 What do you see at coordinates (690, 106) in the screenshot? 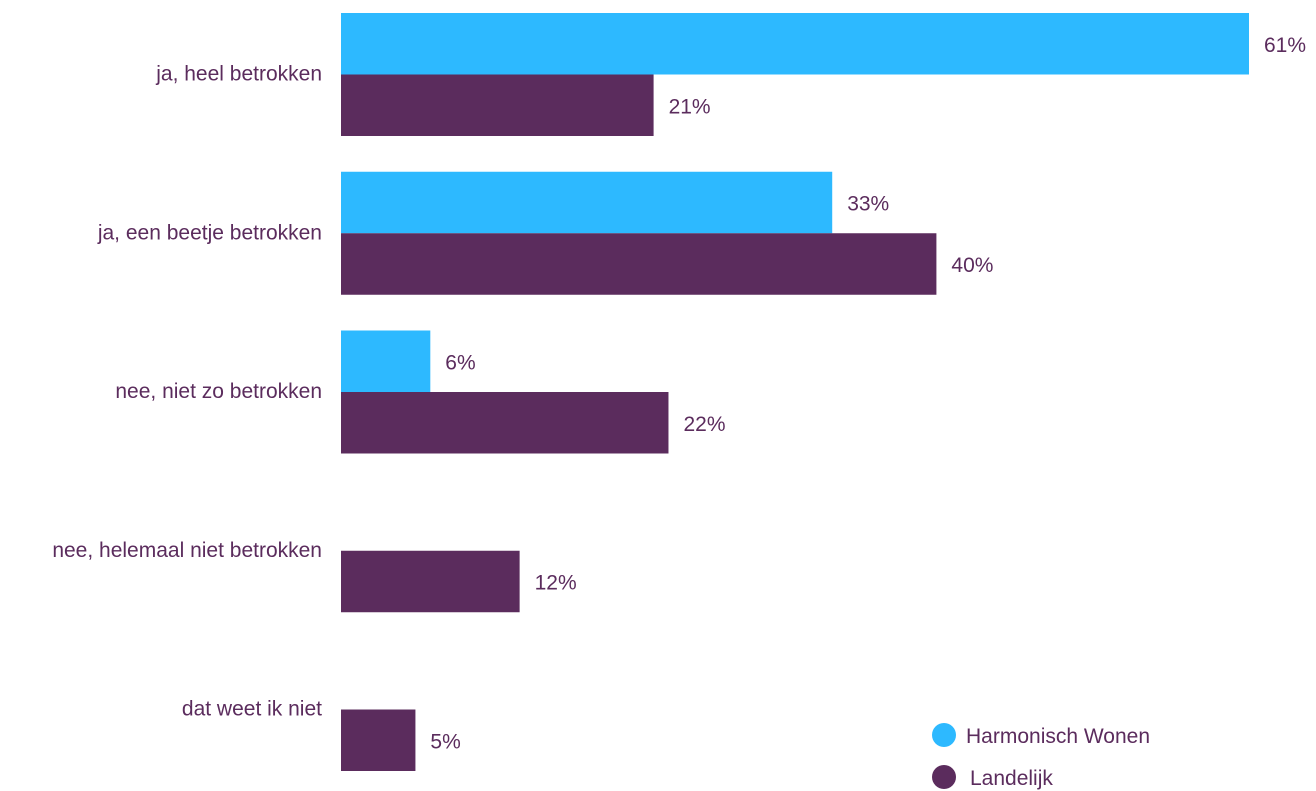
I see `value-label: 21%` at bounding box center [690, 106].